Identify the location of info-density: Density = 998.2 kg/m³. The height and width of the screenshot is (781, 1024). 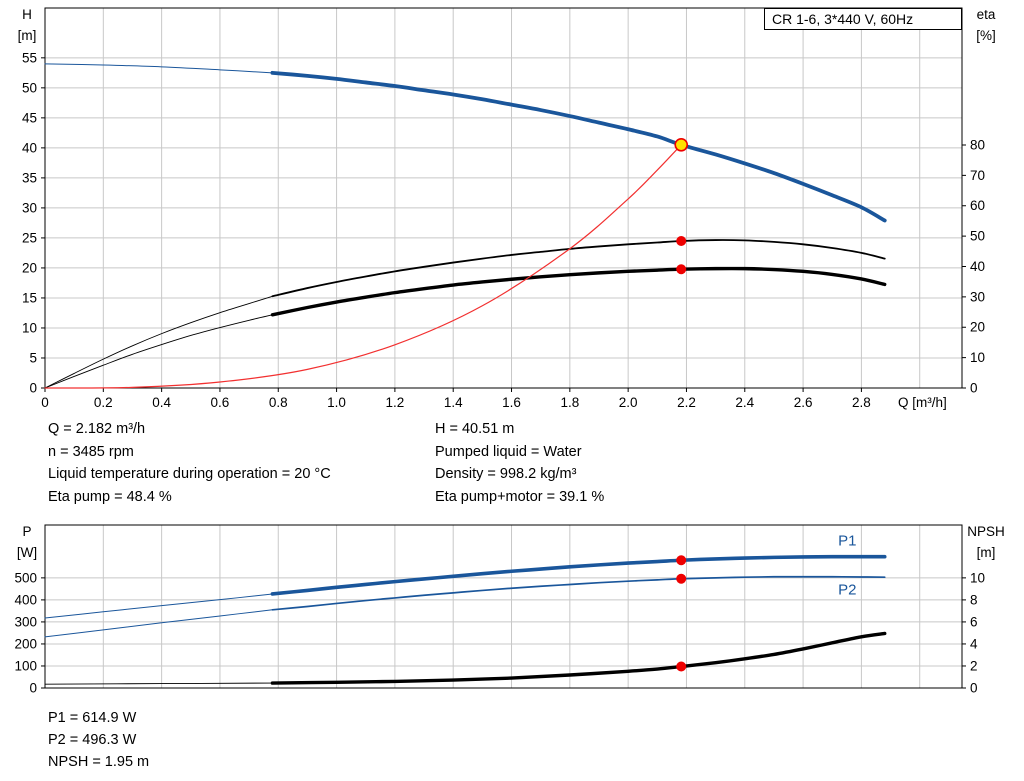
(506, 474).